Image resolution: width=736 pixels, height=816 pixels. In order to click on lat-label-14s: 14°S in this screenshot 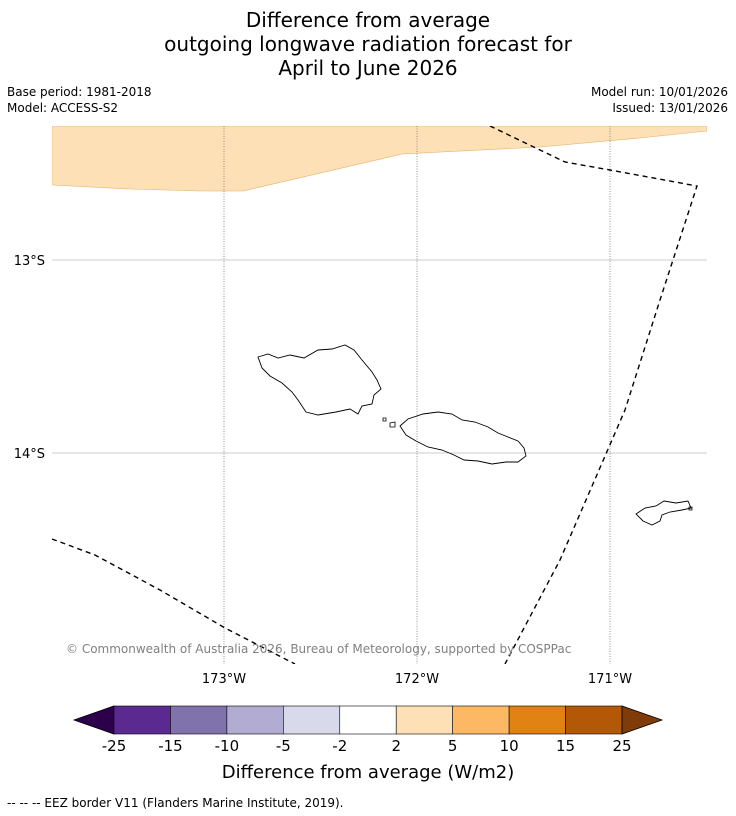, I will do `click(29, 454)`.